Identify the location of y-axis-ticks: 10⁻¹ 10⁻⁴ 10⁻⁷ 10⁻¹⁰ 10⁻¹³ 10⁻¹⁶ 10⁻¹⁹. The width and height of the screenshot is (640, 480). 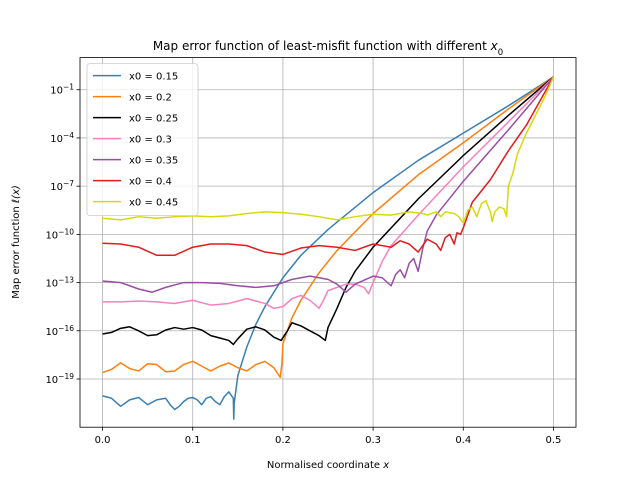
(62, 234).